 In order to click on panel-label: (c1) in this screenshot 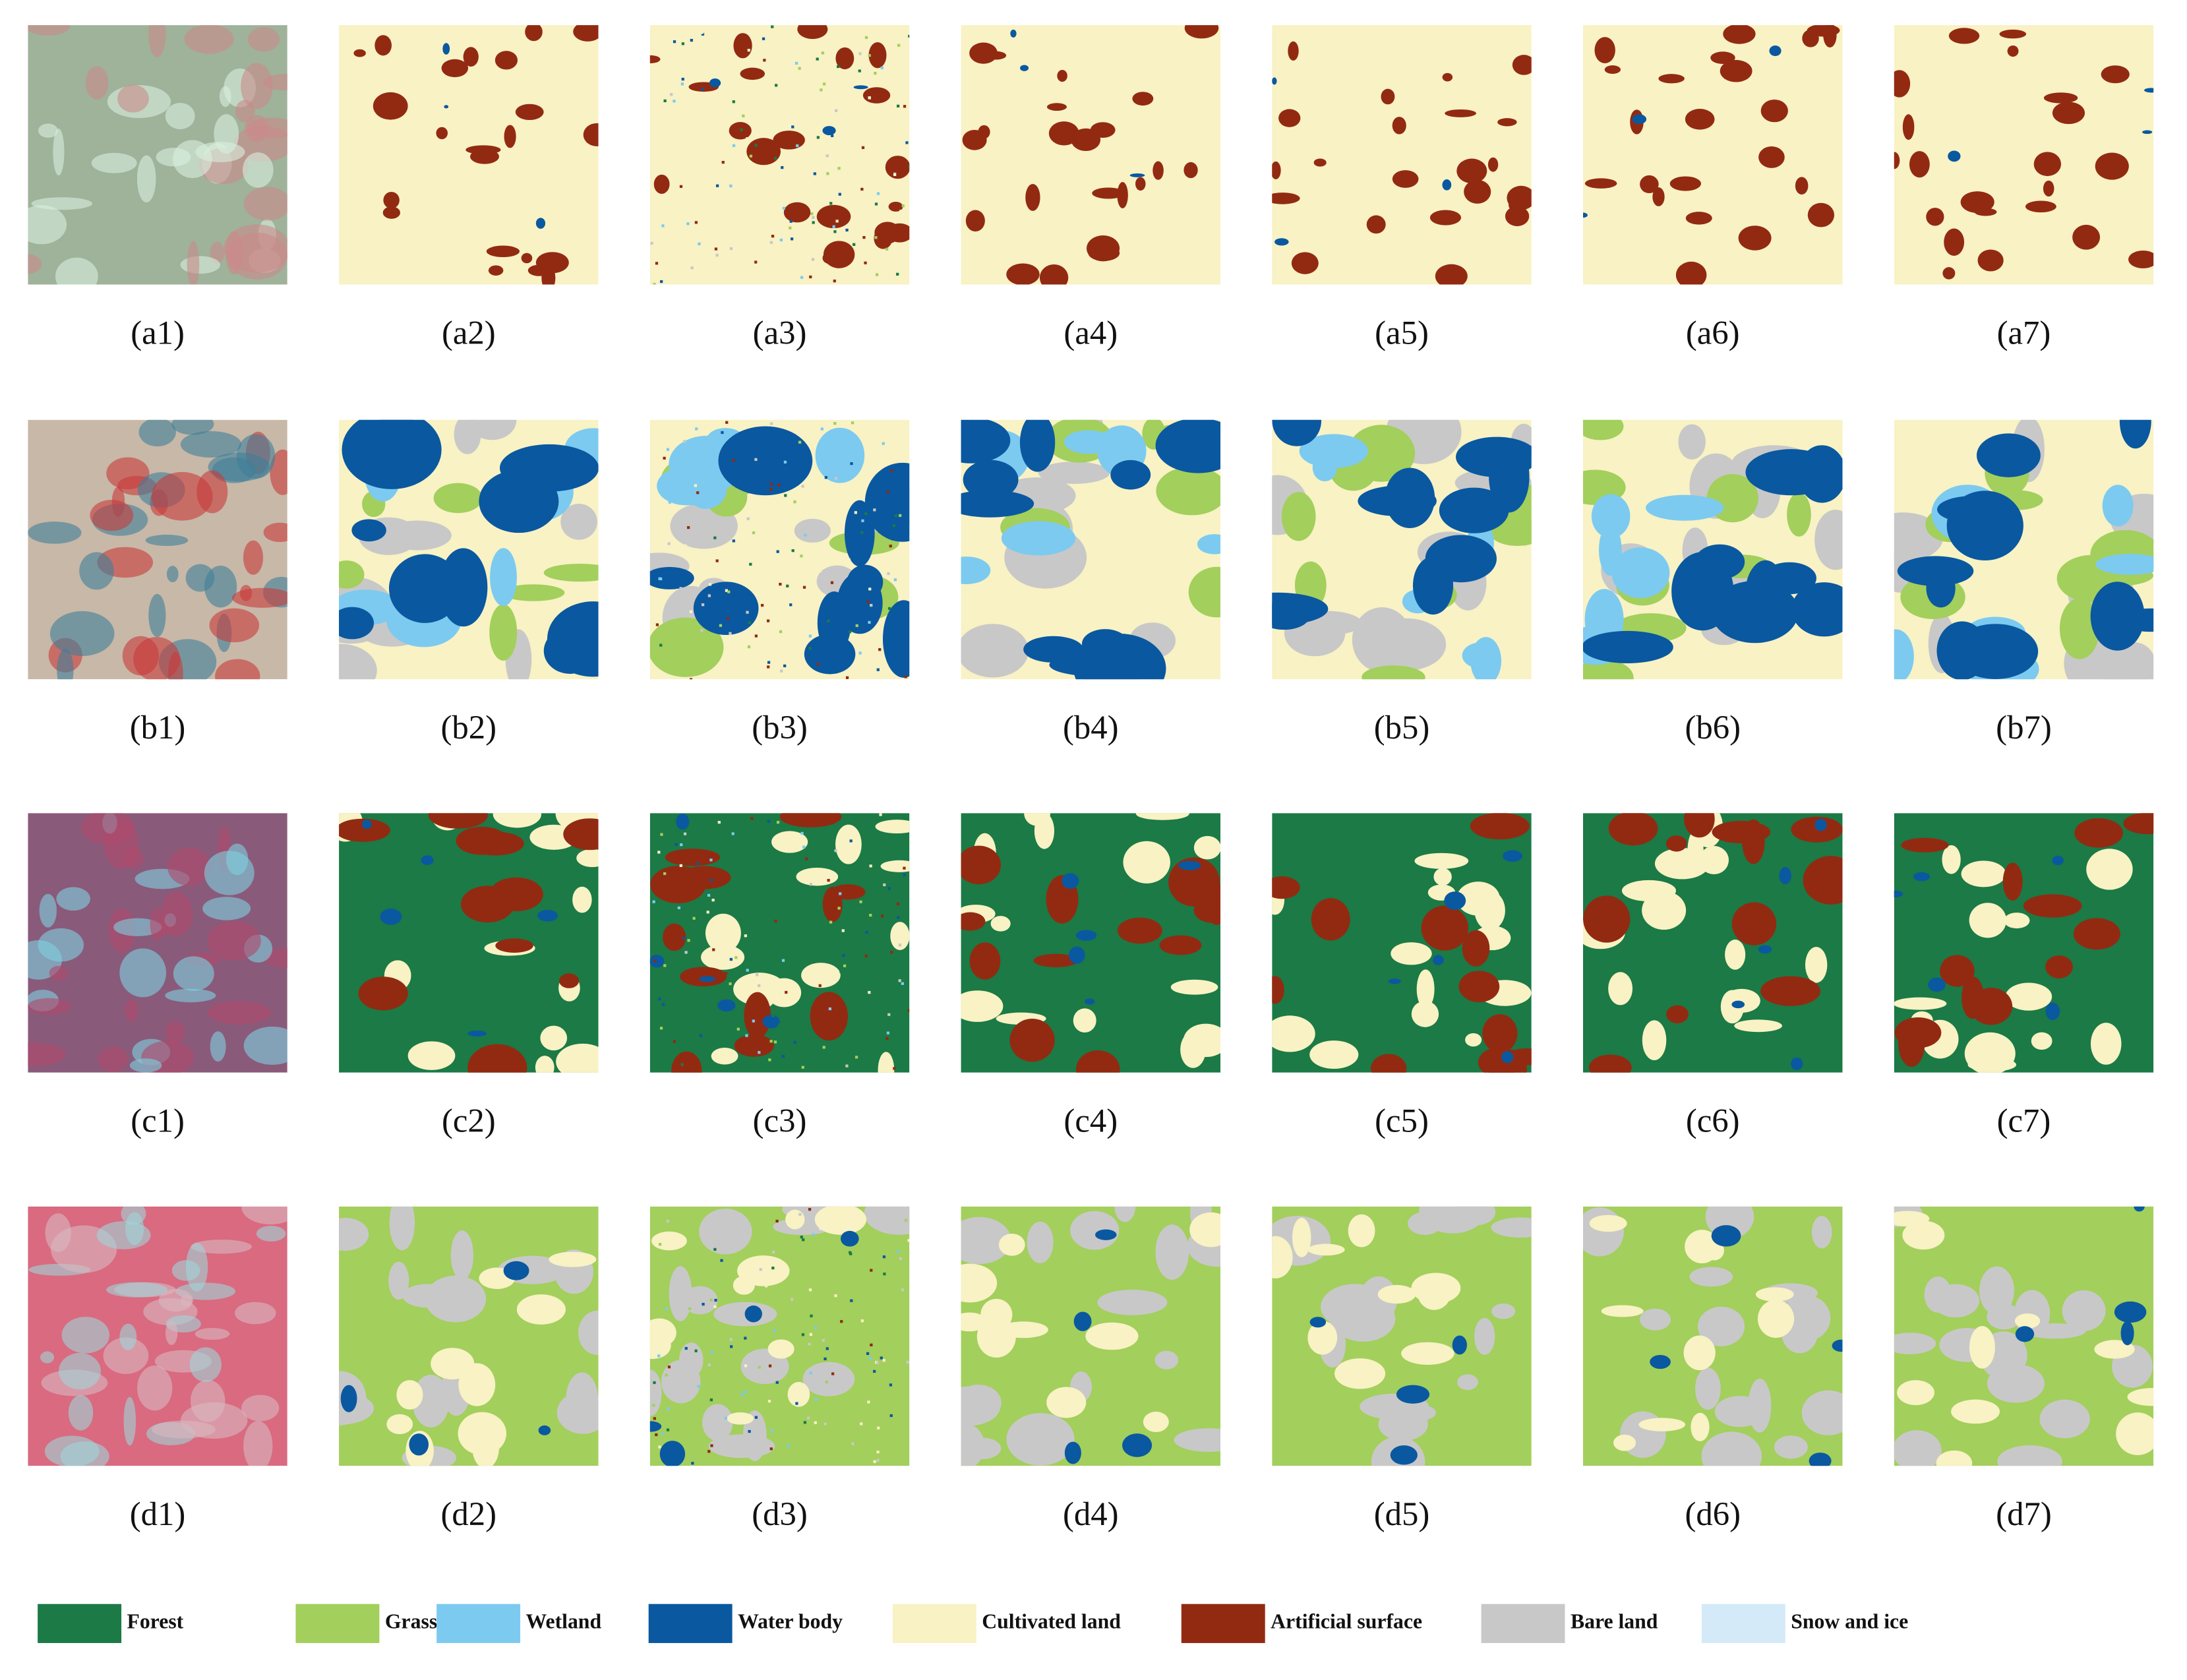, I will do `click(158, 1120)`.